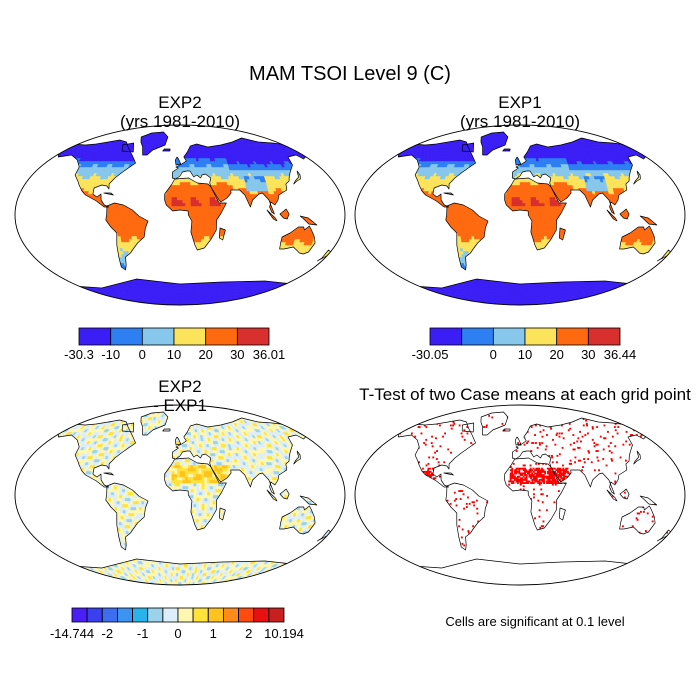  Describe the element at coordinates (142, 354) in the screenshot. I see `colorbar-label-0-2: 0` at that location.